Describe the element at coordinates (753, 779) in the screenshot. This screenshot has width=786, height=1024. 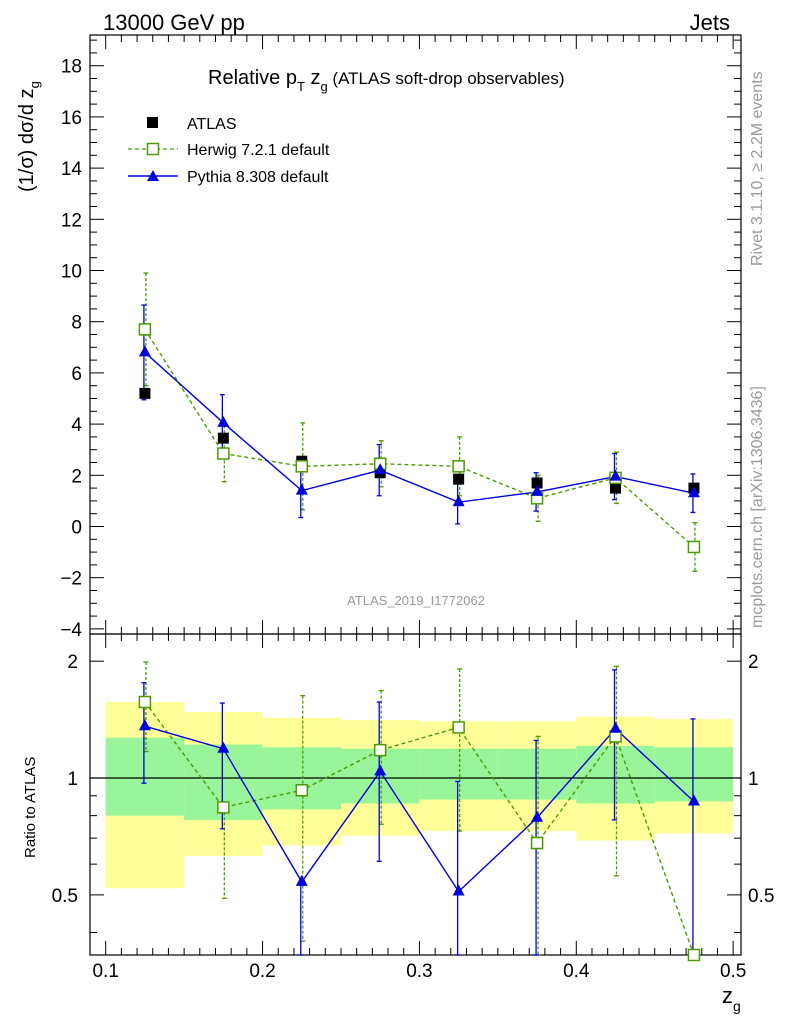
I see `ratio-y-tick-label-right: 1` at that location.